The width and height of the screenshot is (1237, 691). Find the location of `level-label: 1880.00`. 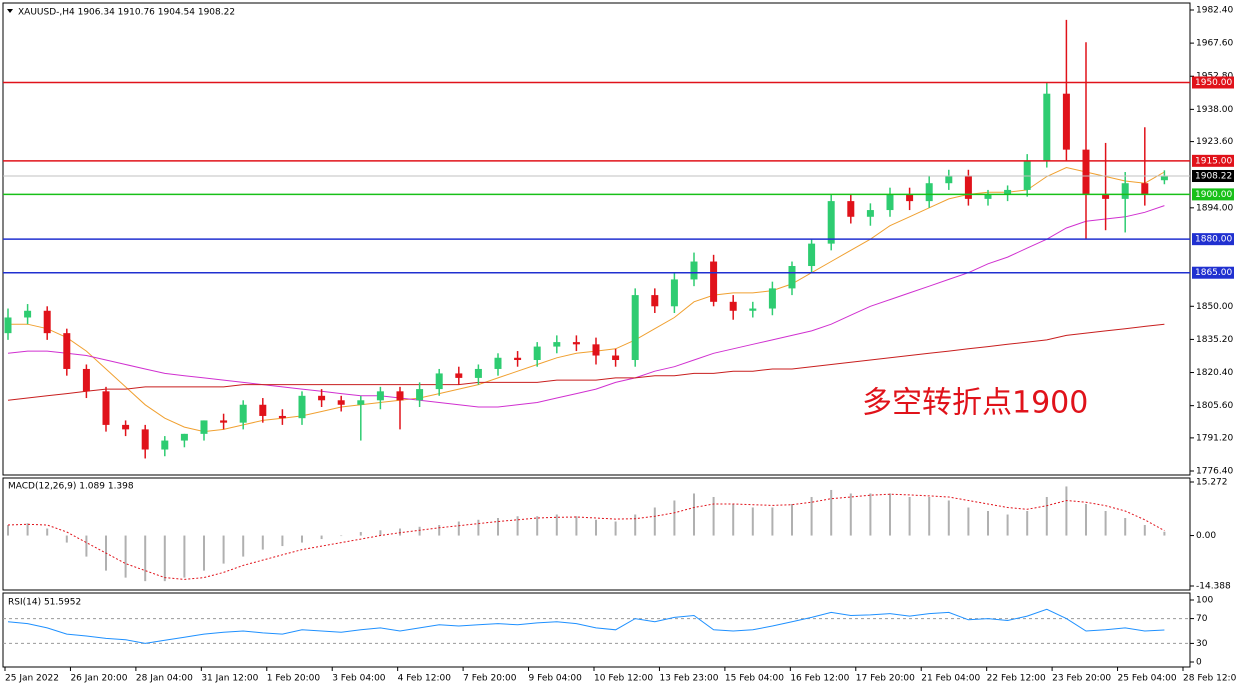

level-label: 1880.00 is located at coordinates (1213, 240).